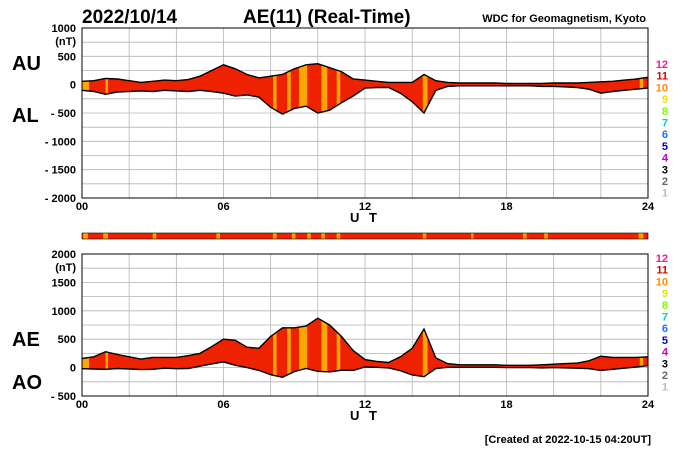 The height and width of the screenshot is (450, 700). Describe the element at coordinates (568, 440) in the screenshot. I see `created-label: [Created at 2022-10-15 04:20UT]` at that location.